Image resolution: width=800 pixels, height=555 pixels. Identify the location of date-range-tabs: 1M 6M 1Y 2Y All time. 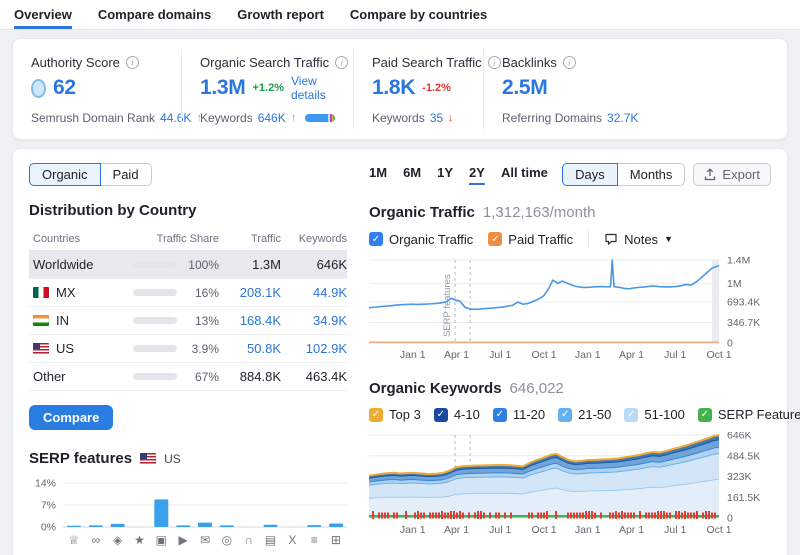
(458, 175).